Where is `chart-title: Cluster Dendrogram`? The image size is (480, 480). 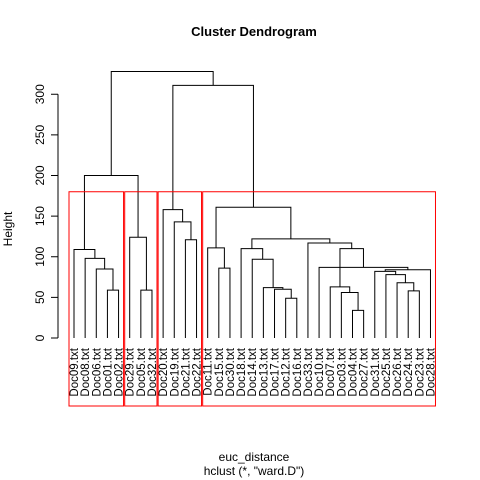 chart-title: Cluster Dendrogram is located at coordinates (254, 31).